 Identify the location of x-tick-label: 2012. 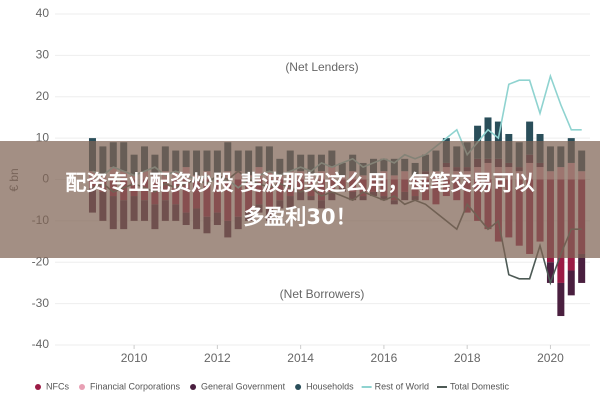
(217, 358).